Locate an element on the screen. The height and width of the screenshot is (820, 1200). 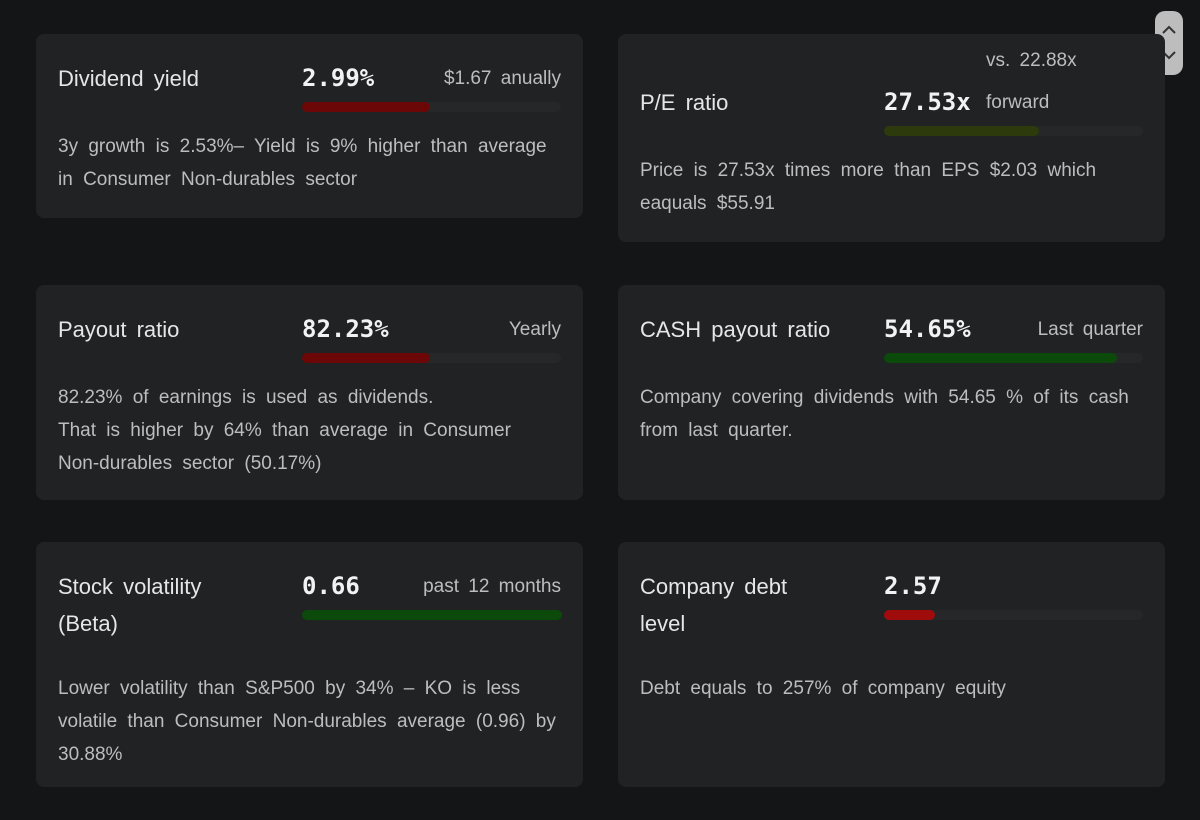
metric-value: 2.99% is located at coordinates (338, 78).